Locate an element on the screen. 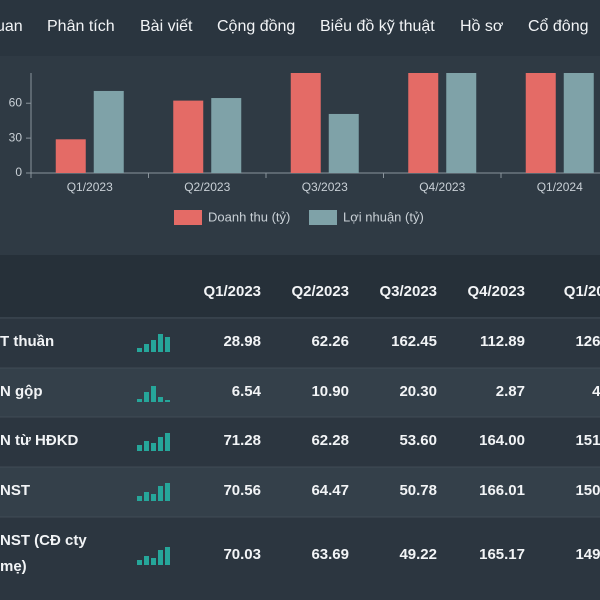 The image size is (600, 600). cell: 70.56 is located at coordinates (242, 490).